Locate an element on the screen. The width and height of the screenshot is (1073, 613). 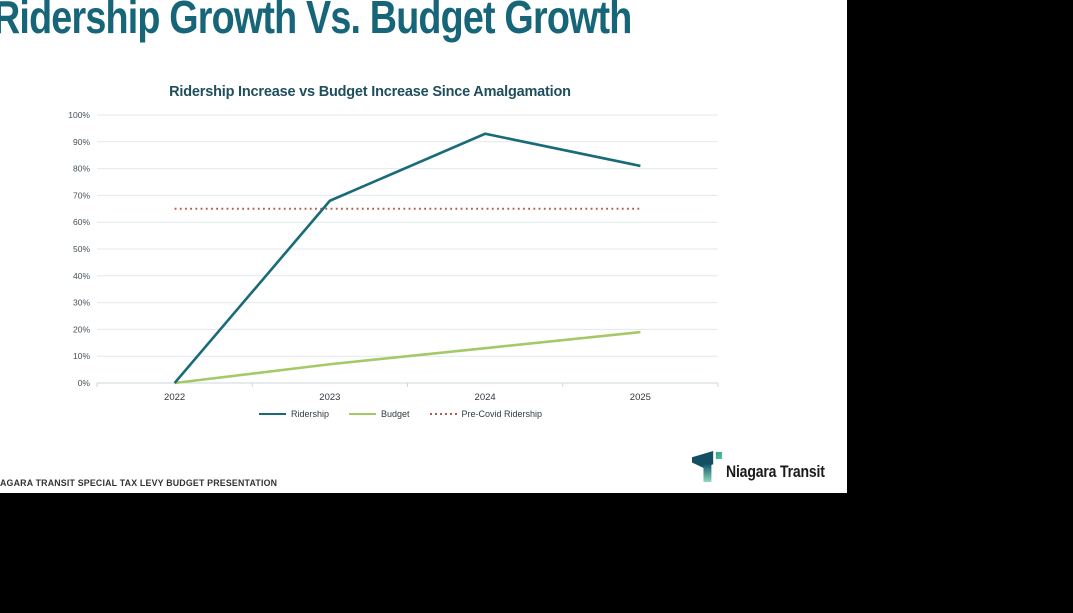
ridership-line-marker-icon is located at coordinates (272, 414).